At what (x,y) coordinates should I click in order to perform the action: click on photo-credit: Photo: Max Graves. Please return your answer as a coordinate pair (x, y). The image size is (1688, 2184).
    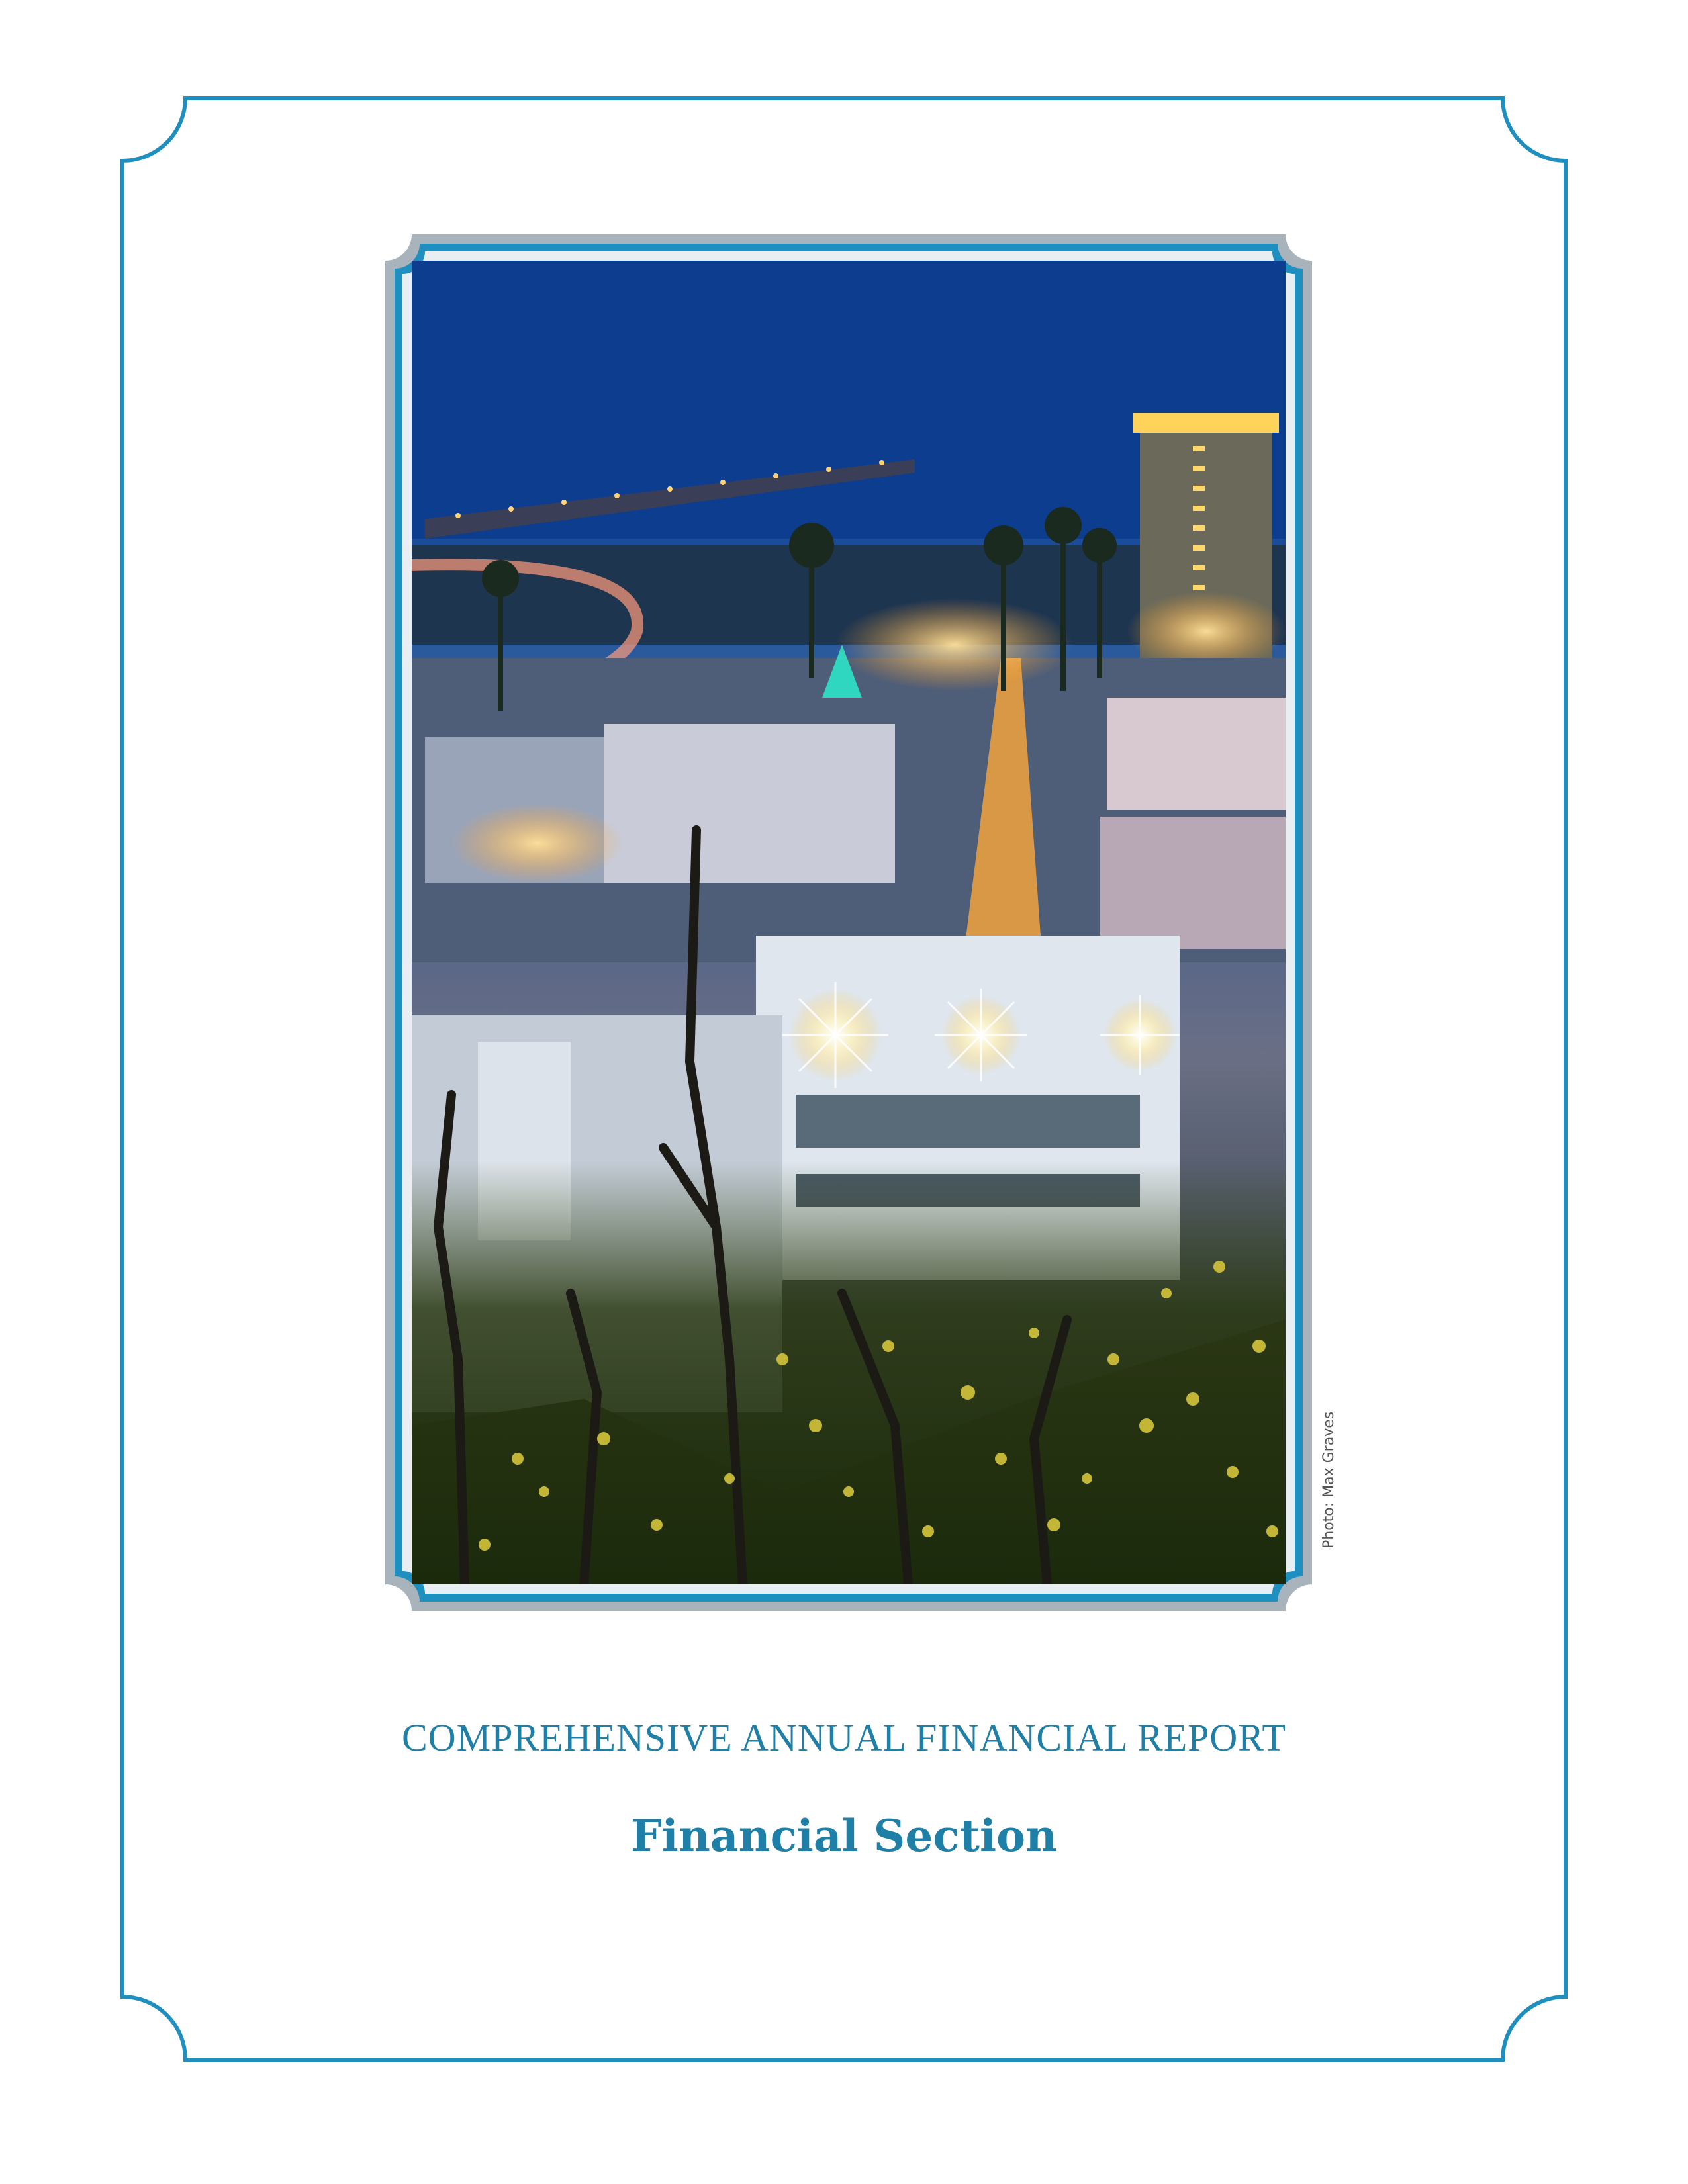
    Looking at the image, I should click on (1330, 1490).